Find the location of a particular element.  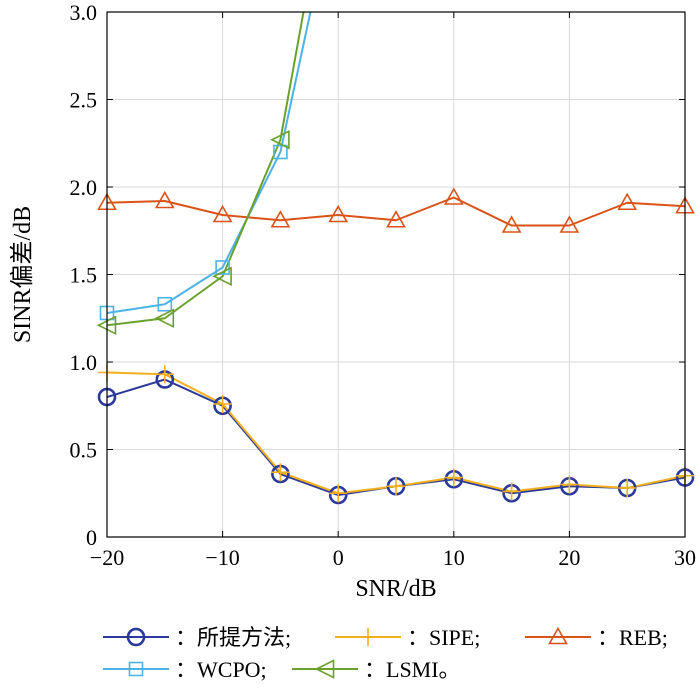

legend-label: ：LSMI。 is located at coordinates (412, 669).